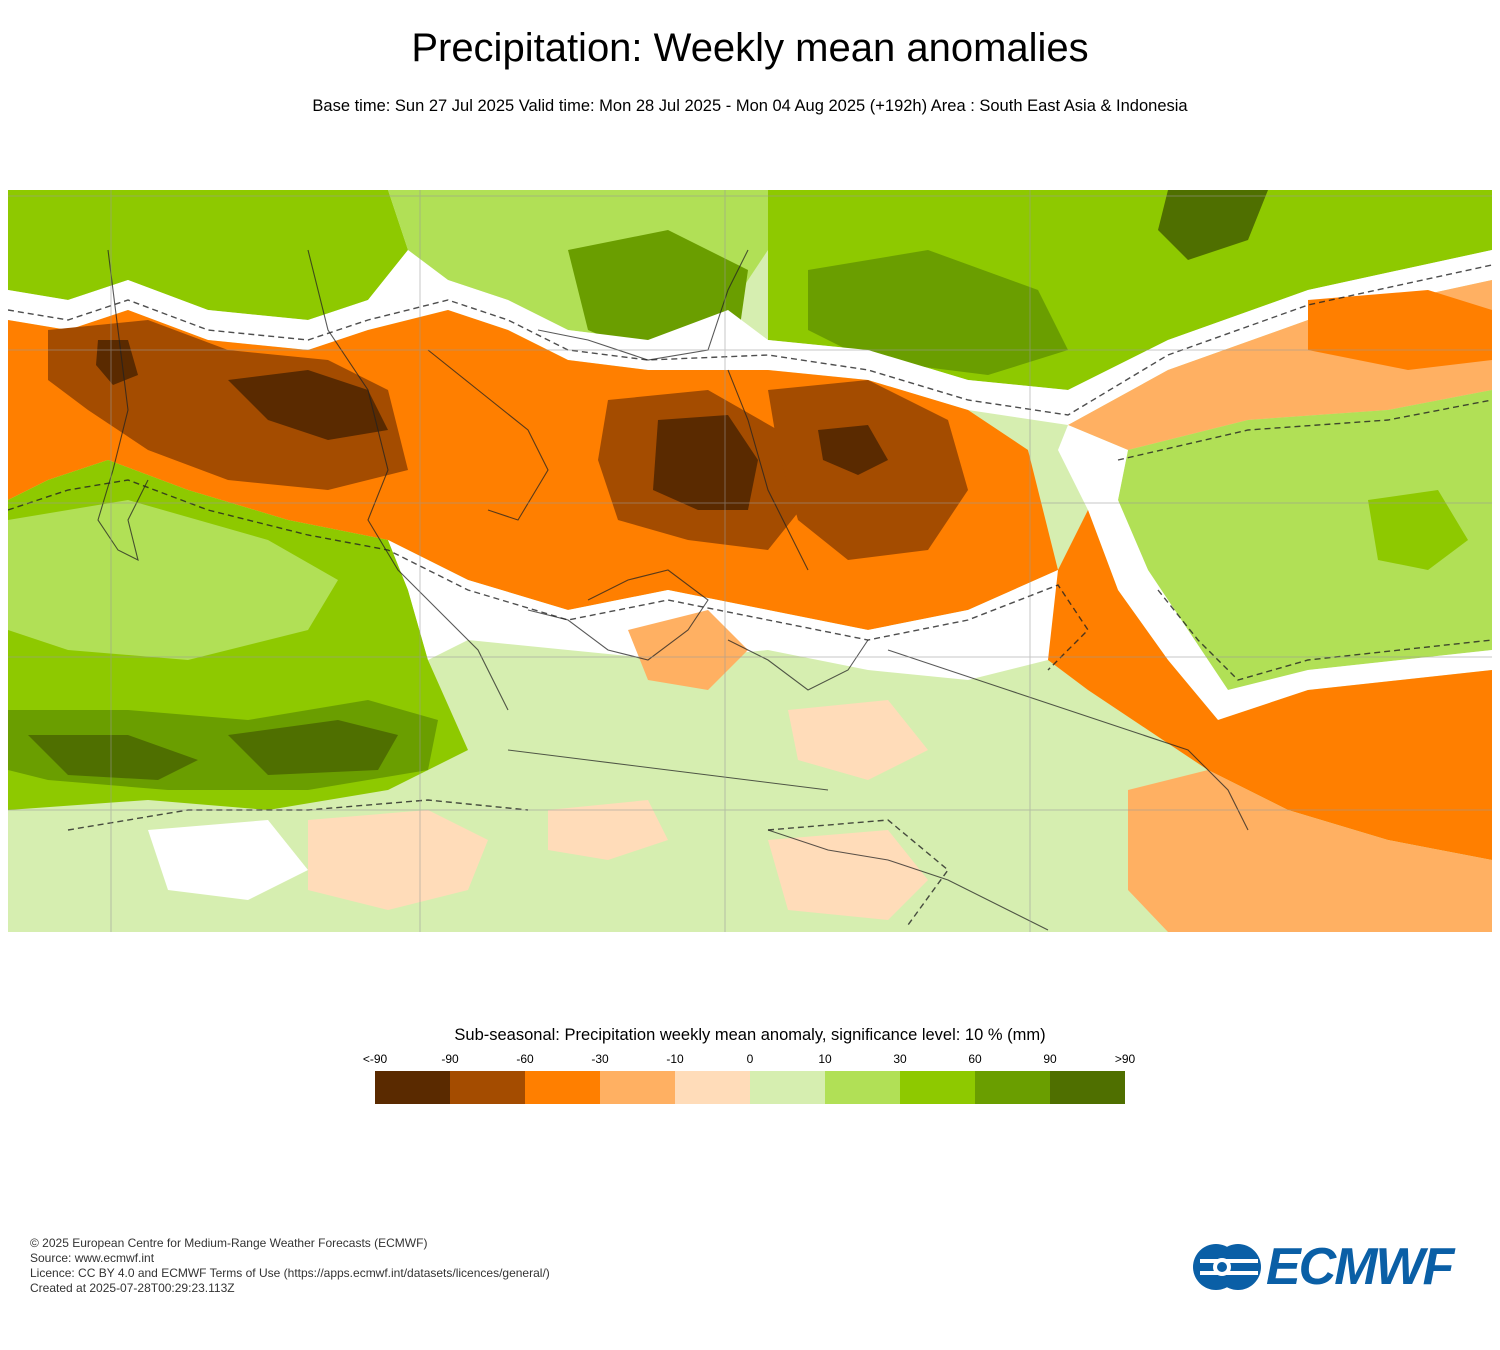 The image size is (1500, 1350). Describe the element at coordinates (1227, 1267) in the screenshot. I see `ecmwf-logo-icon` at that location.